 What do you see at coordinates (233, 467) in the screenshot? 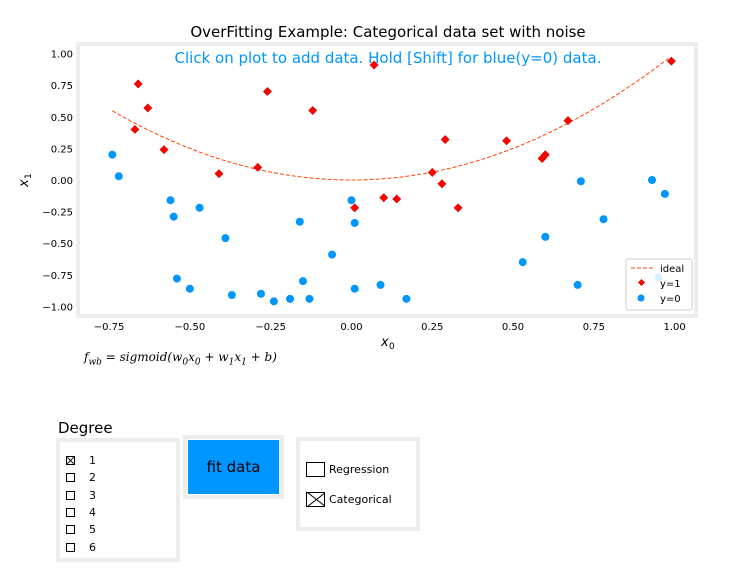
I see `fit-data-button: fit data` at bounding box center [233, 467].